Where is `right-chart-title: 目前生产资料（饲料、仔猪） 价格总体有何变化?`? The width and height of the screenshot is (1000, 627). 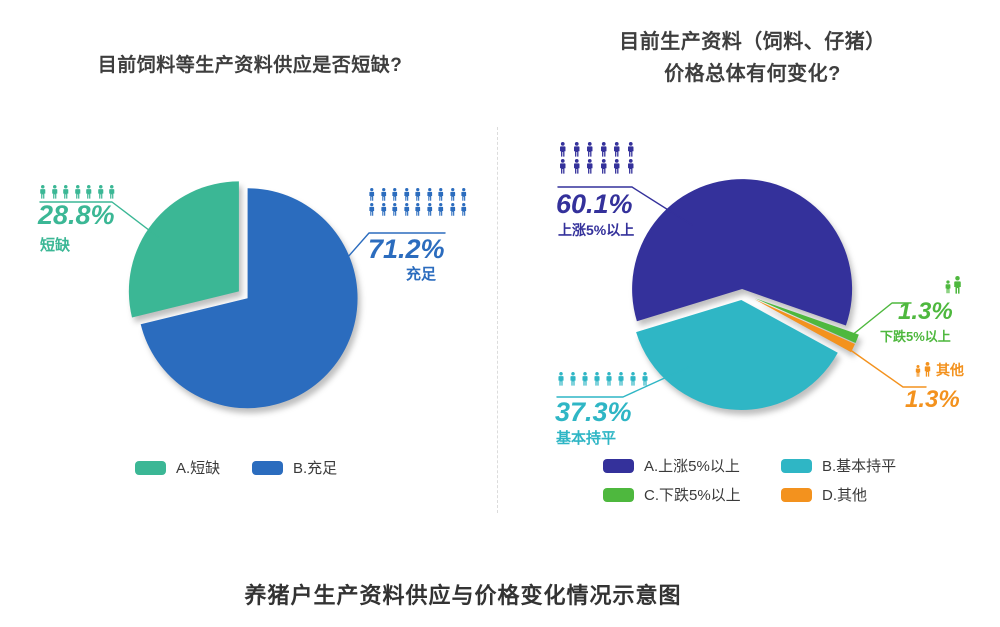
right-chart-title: 目前生产资料（饲料、仔猪） 价格总体有何变化? is located at coordinates (752, 58).